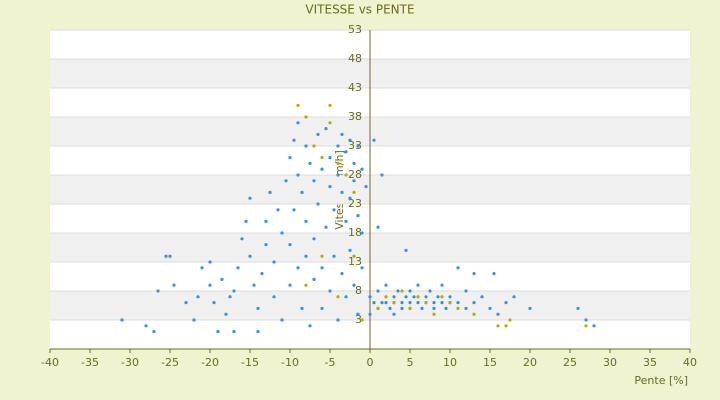 The width and height of the screenshot is (720, 400). Describe the element at coordinates (450, 362) in the screenshot. I see `x-tick-label: 10` at that location.